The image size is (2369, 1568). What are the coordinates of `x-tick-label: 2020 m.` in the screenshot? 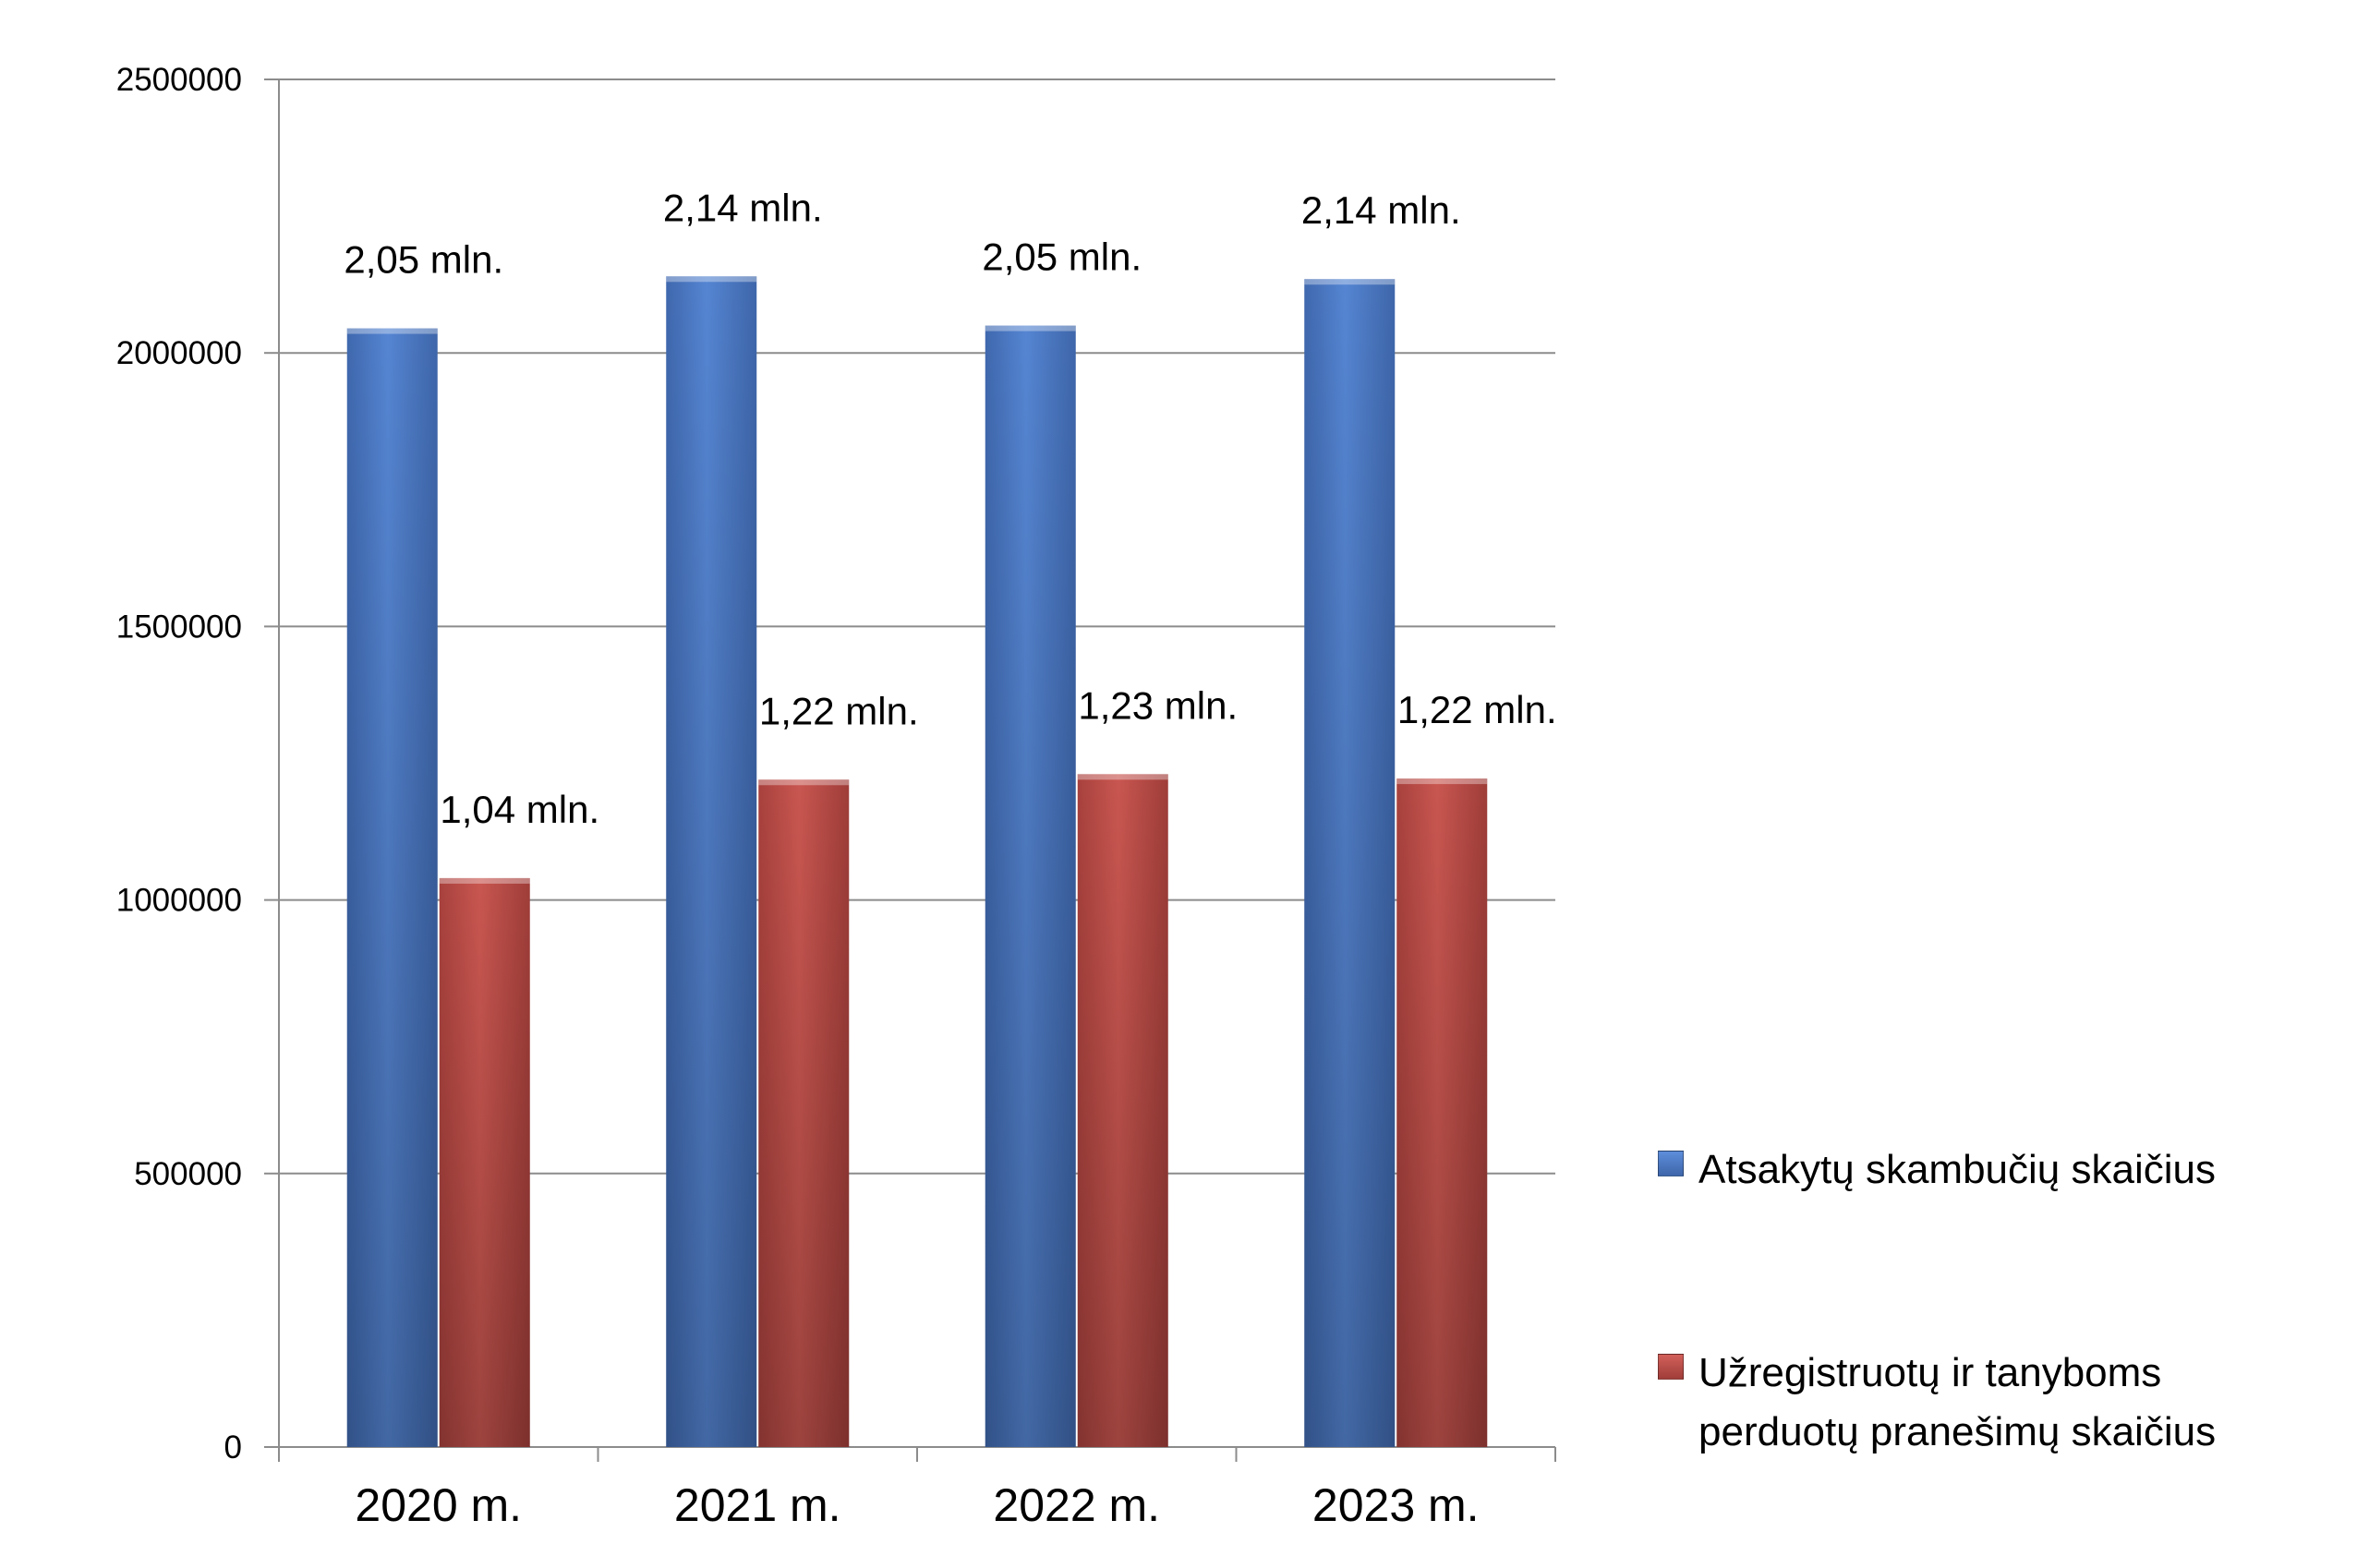 It's located at (438, 1505).